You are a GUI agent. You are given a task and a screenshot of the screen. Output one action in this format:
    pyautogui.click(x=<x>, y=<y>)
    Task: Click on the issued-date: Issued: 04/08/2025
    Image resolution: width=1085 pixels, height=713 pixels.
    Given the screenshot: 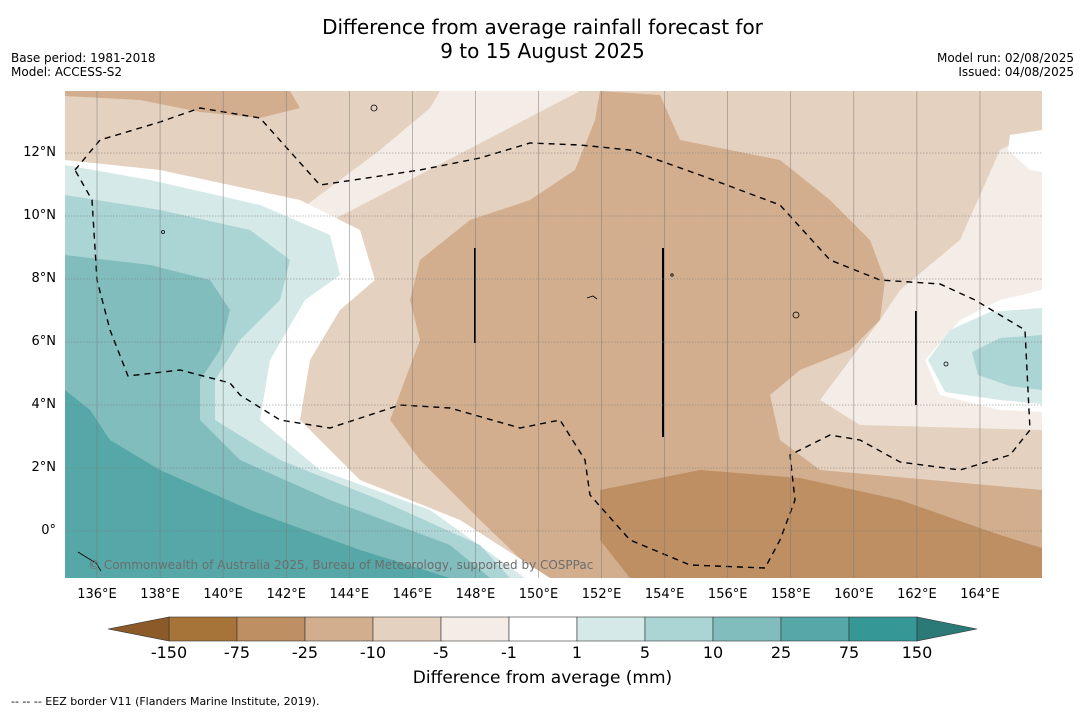 What is the action you would take?
    pyautogui.click(x=1016, y=72)
    